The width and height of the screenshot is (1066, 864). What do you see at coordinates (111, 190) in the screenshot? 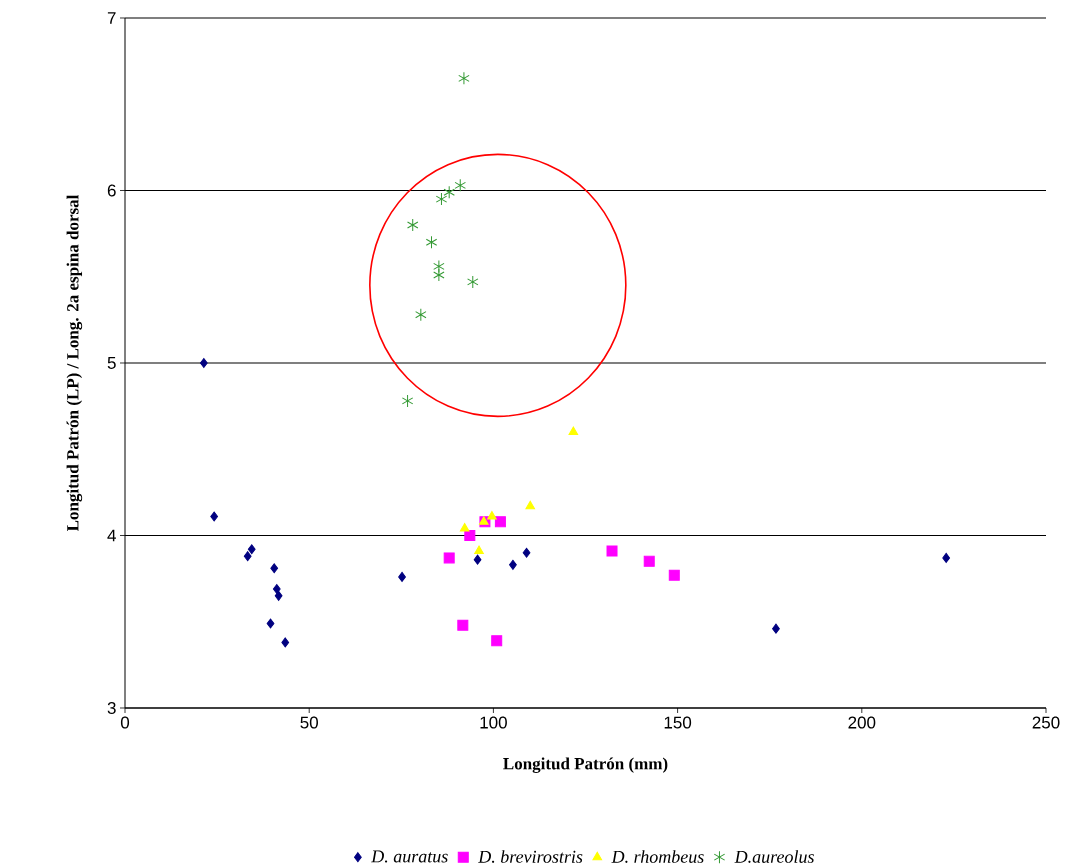
I see `y-tick-label: 6` at bounding box center [111, 190].